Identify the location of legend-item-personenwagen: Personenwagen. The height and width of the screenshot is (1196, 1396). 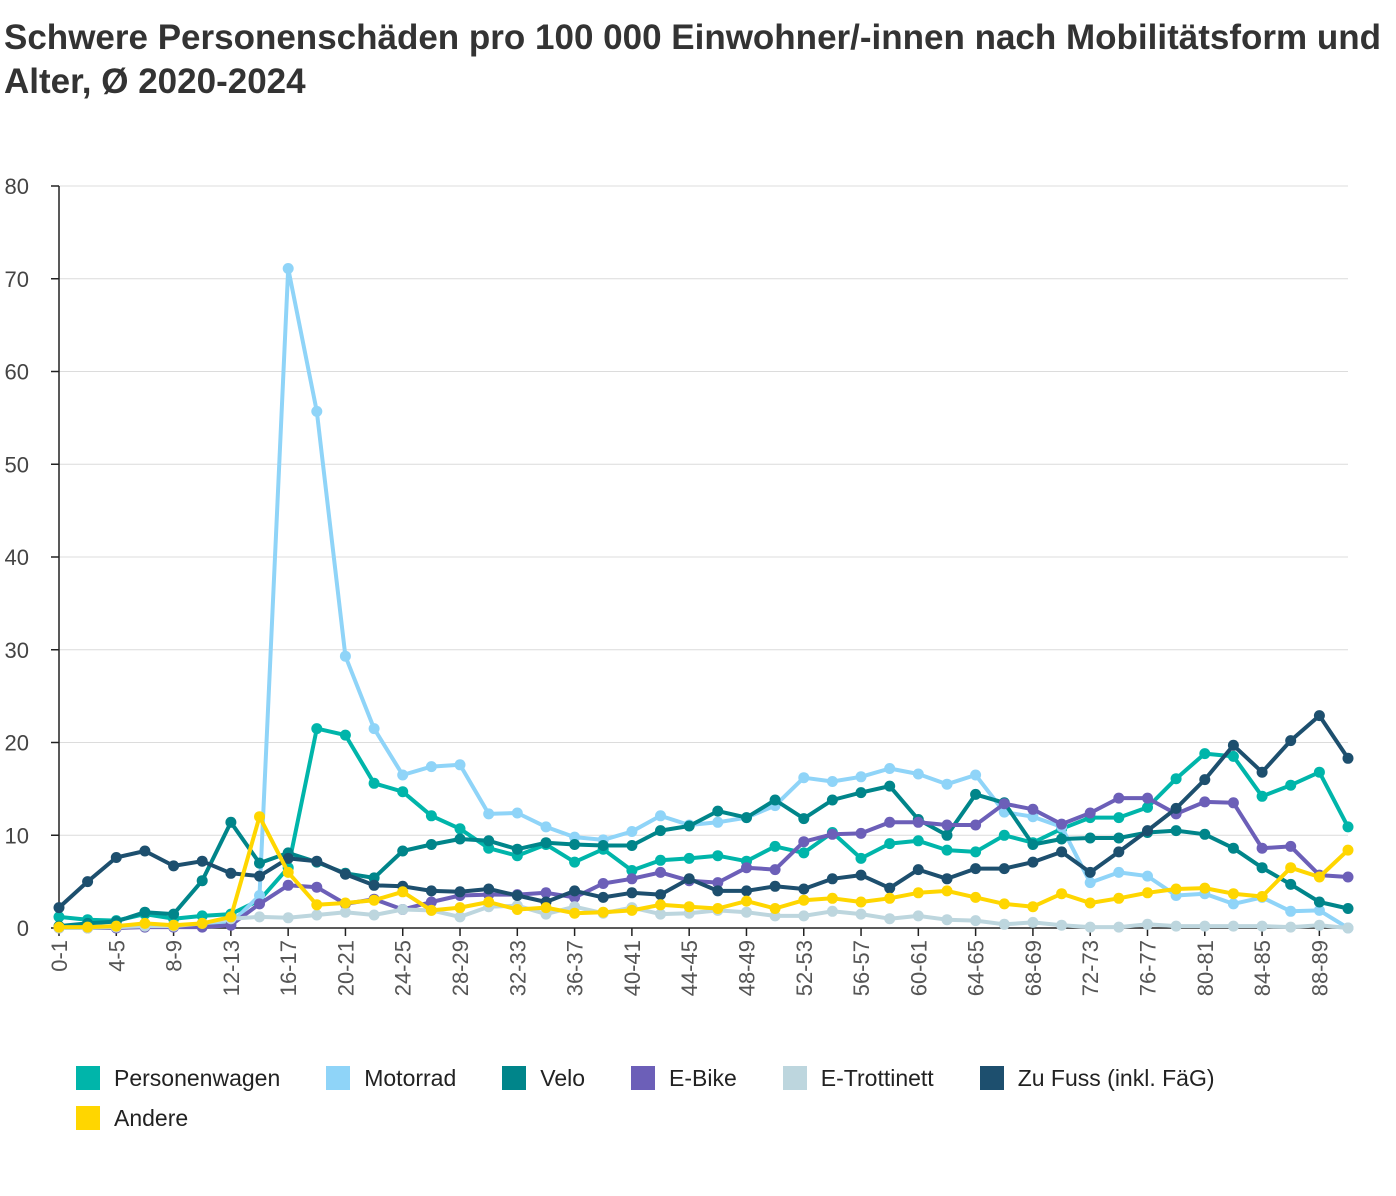
(178, 1078).